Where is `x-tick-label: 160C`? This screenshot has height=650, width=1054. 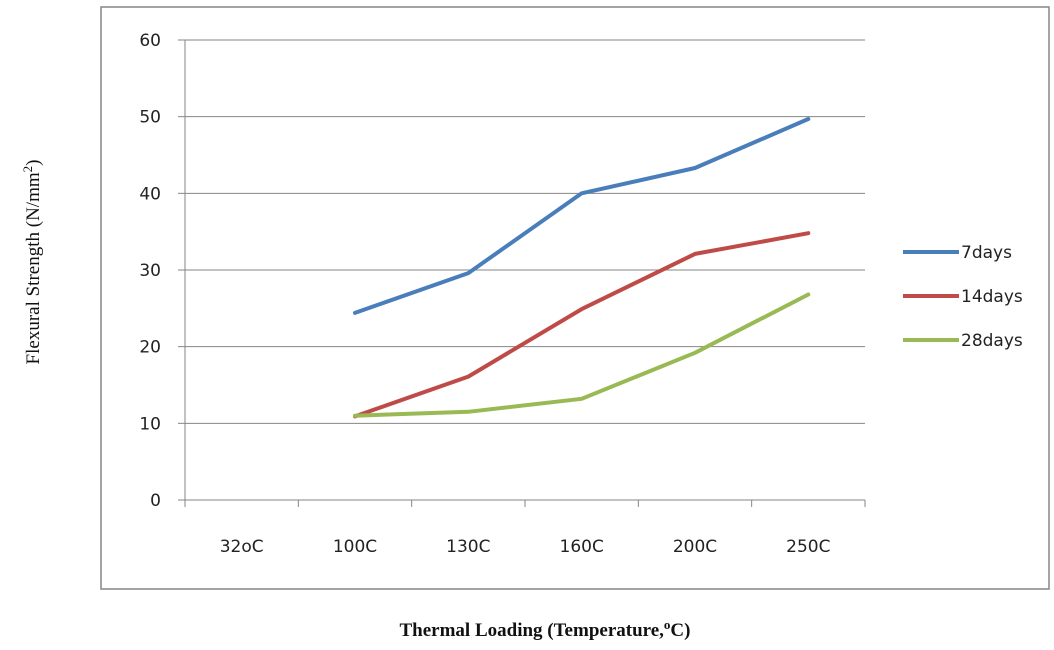 x-tick-label: 160C is located at coordinates (582, 547).